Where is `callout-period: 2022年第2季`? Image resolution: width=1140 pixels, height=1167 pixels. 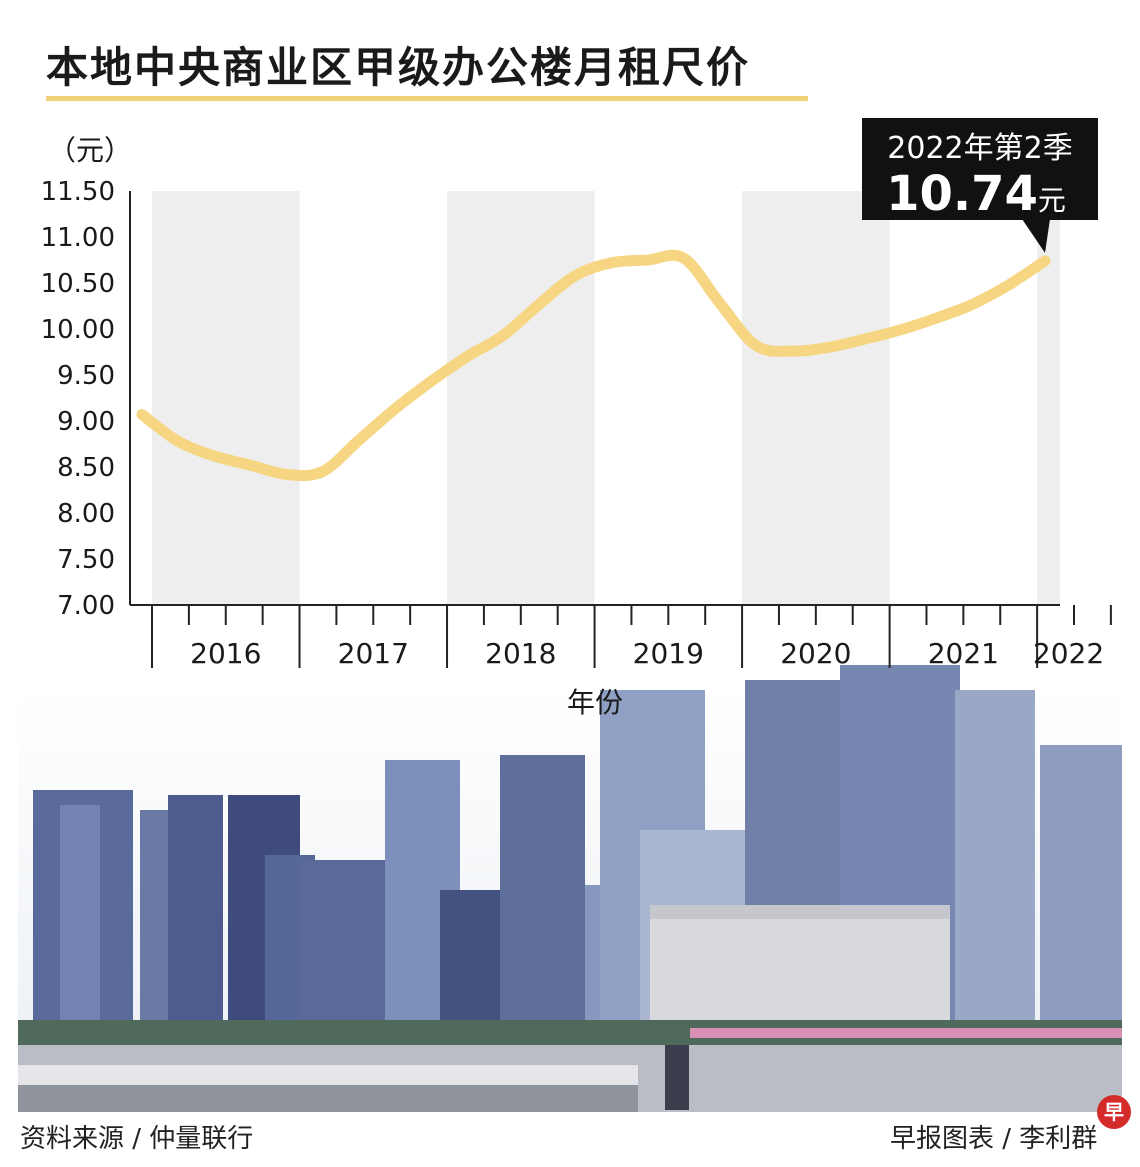 callout-period: 2022年第2季 is located at coordinates (979, 148).